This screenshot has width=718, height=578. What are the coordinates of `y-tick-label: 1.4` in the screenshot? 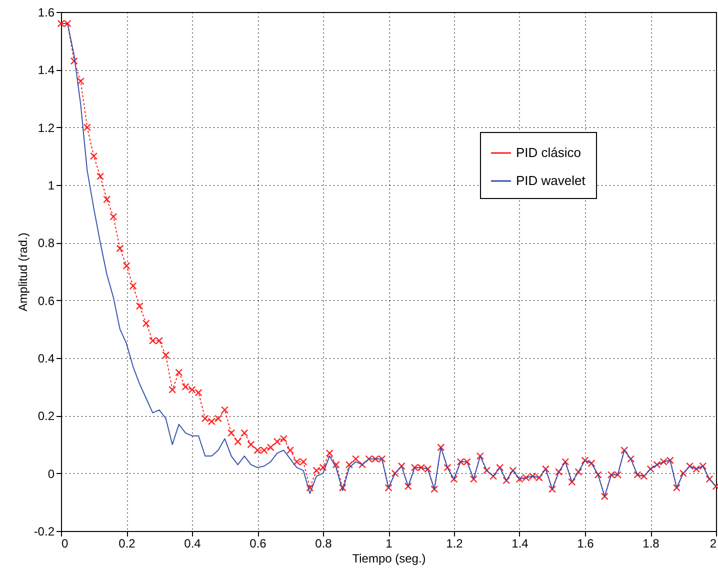 It's located at (46, 70).